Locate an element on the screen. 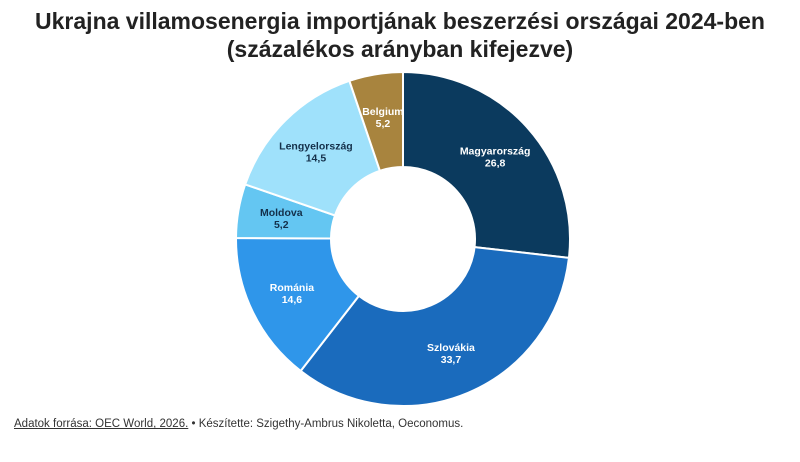  source-link: Adatok forrása: OEC World, 2026. is located at coordinates (101, 424).